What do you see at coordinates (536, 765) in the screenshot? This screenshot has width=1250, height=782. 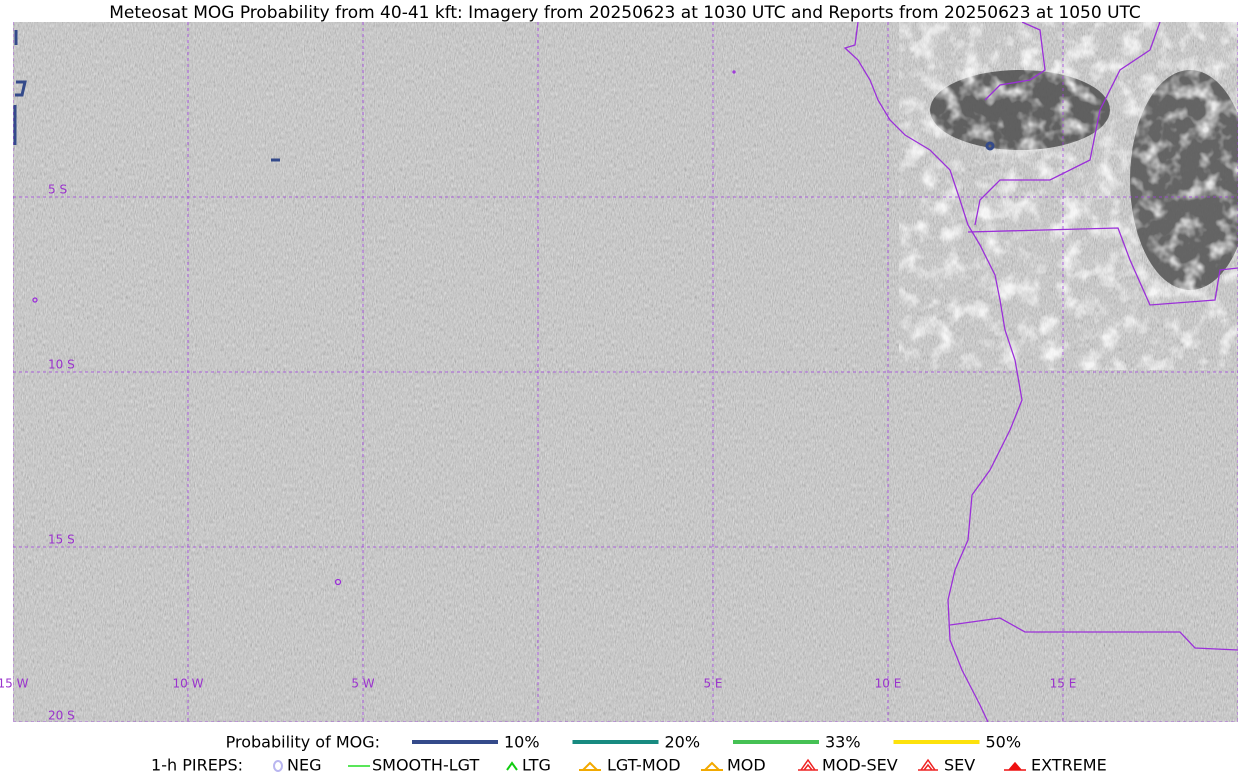 I see `legend-entry: LTG` at bounding box center [536, 765].